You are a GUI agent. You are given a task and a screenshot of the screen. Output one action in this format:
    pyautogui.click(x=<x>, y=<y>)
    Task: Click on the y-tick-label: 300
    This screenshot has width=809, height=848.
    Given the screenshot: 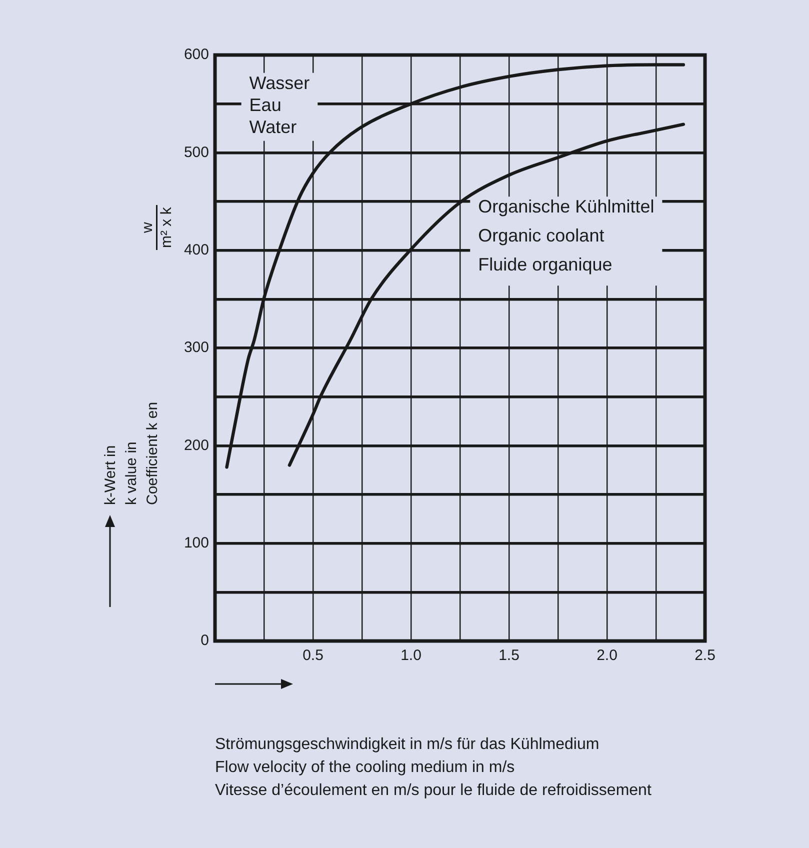 What is the action you would take?
    pyautogui.click(x=196, y=347)
    